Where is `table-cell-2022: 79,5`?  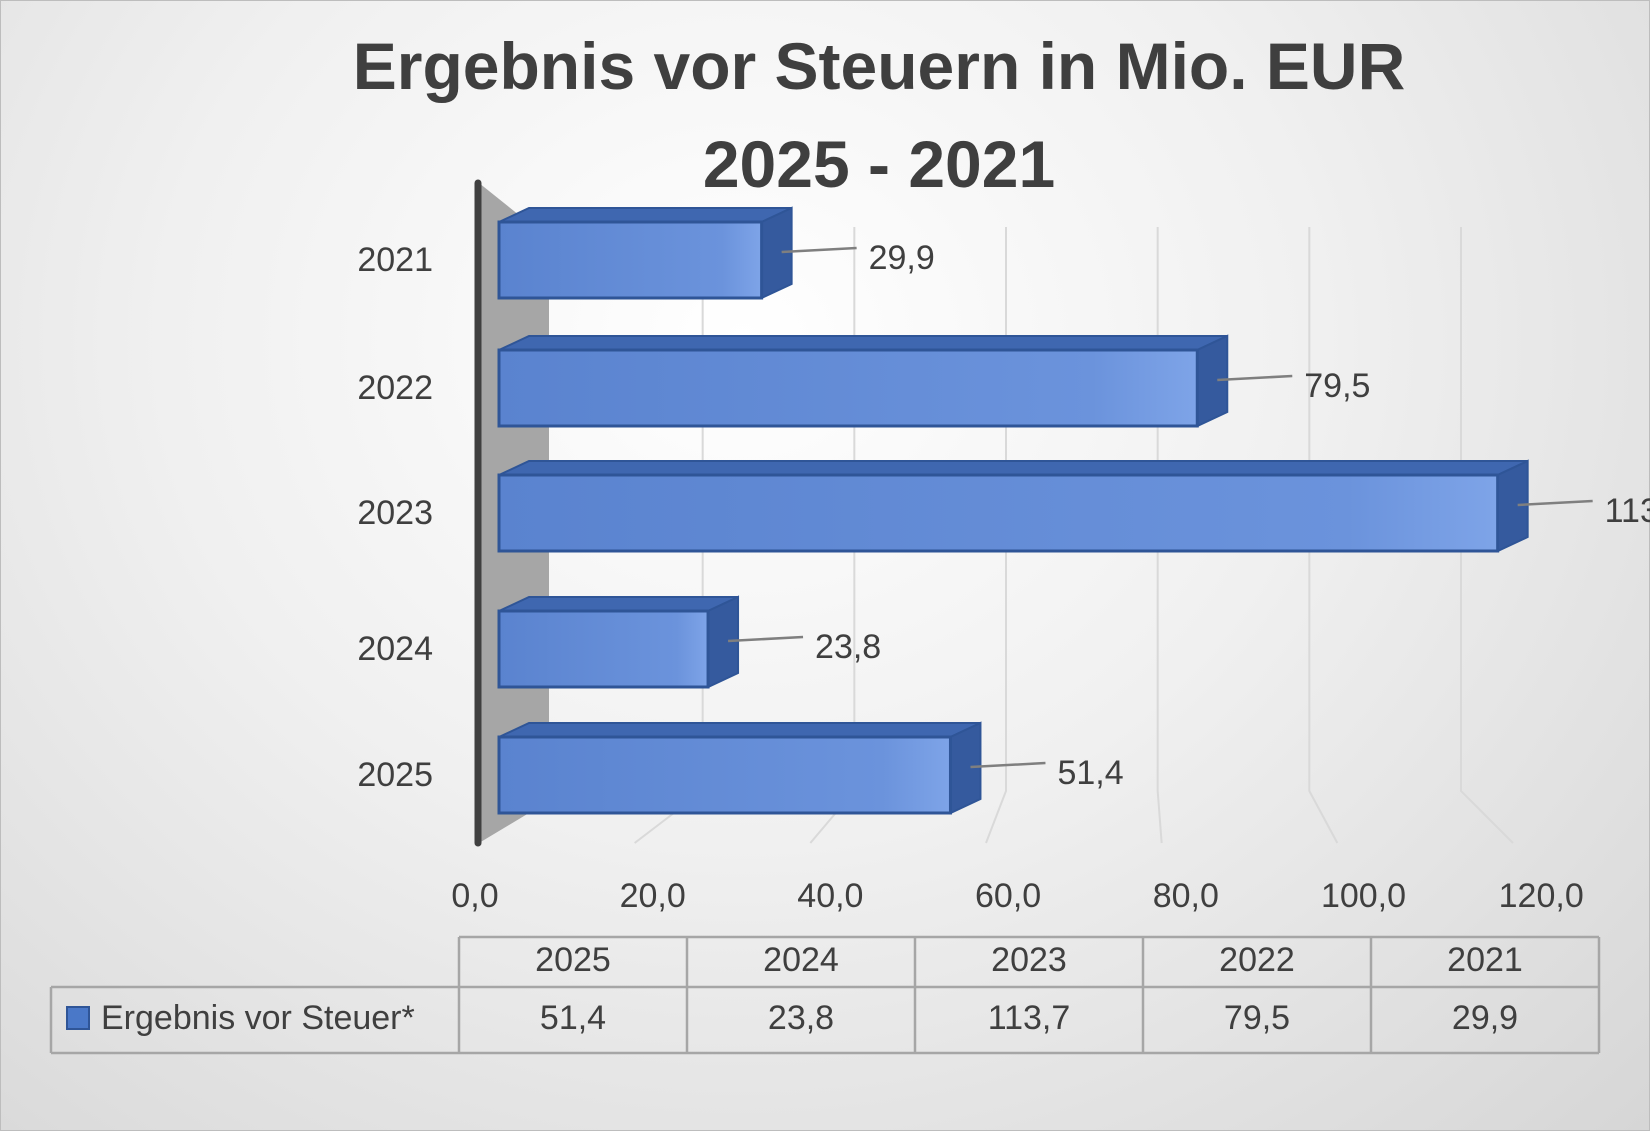 table-cell-2022: 79,5 is located at coordinates (1257, 1018).